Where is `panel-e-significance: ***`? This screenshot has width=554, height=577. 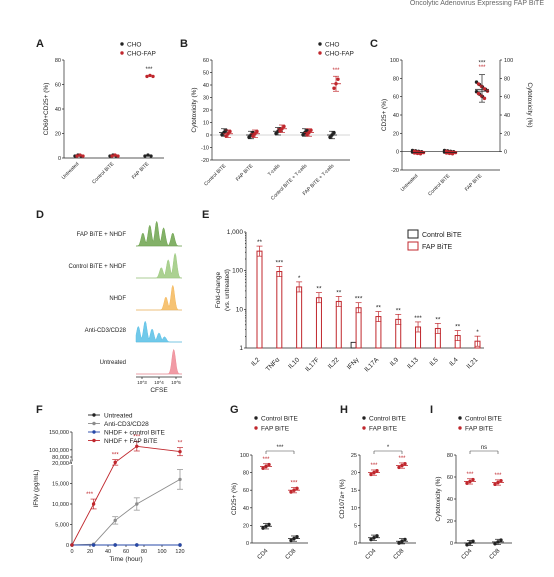
panel-e-significance: *** is located at coordinates (418, 318).